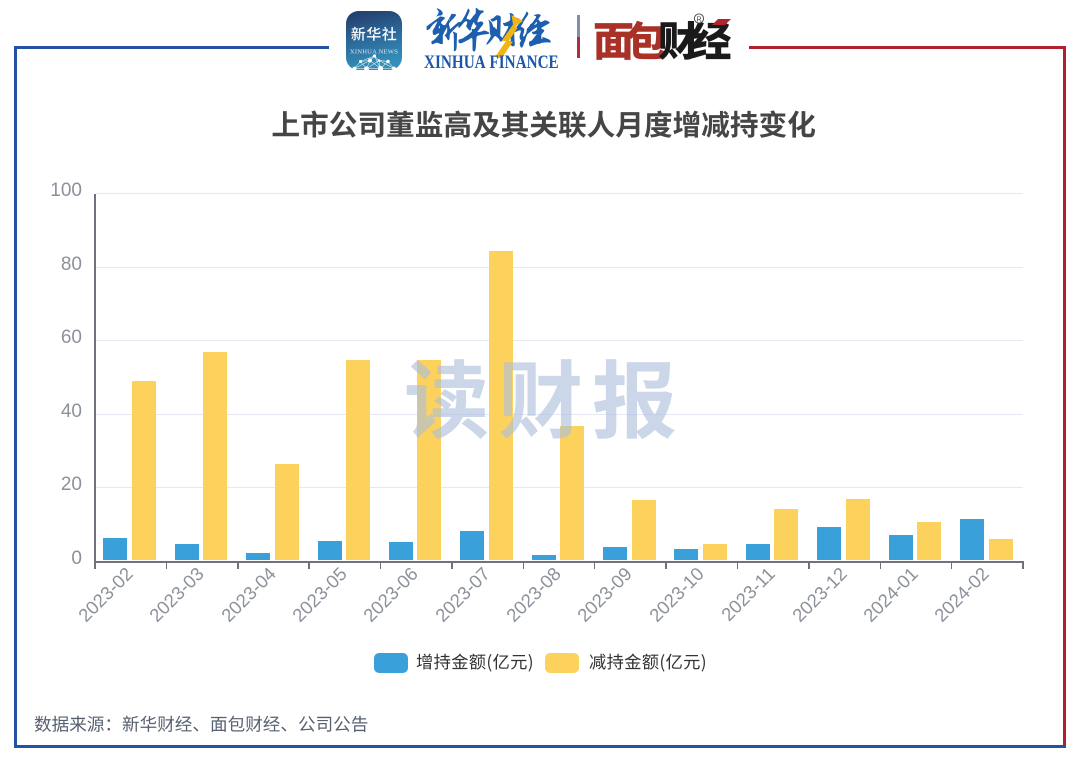  What do you see at coordinates (698, 19) in the screenshot?
I see `svg-text: R` at bounding box center [698, 19].